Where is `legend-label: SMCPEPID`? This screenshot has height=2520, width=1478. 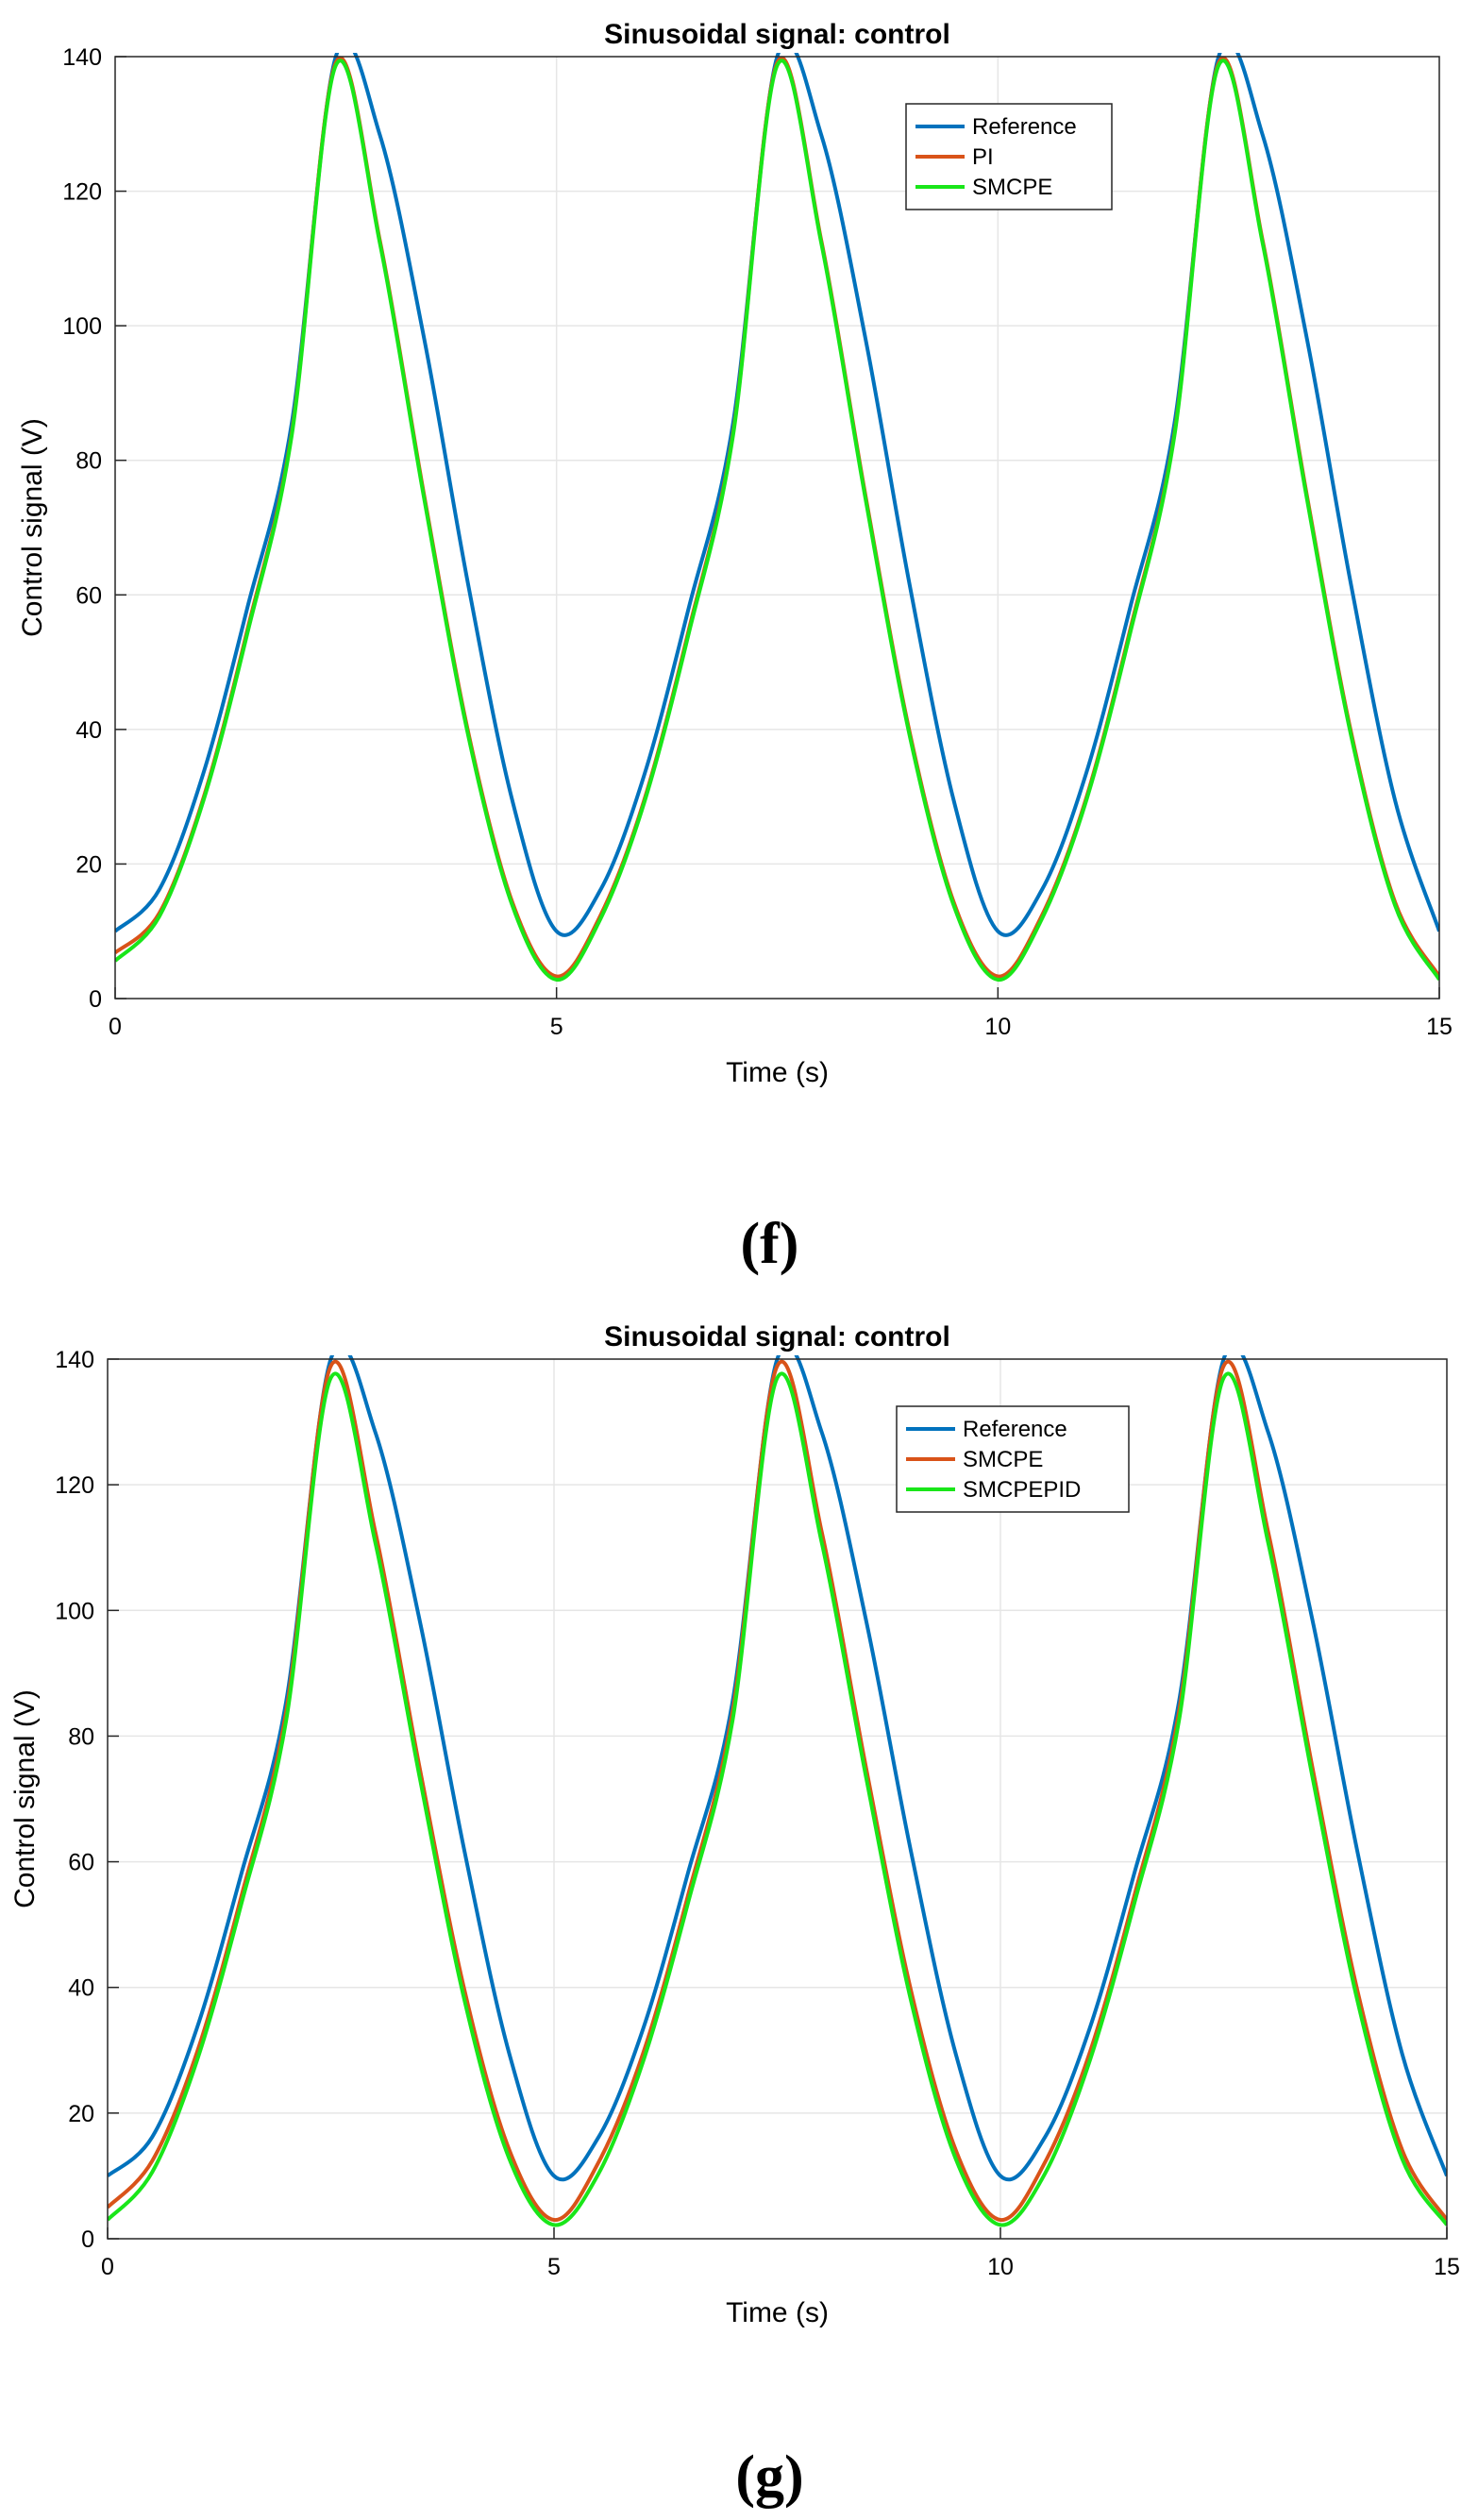 legend-label: SMCPEPID is located at coordinates (1022, 1490).